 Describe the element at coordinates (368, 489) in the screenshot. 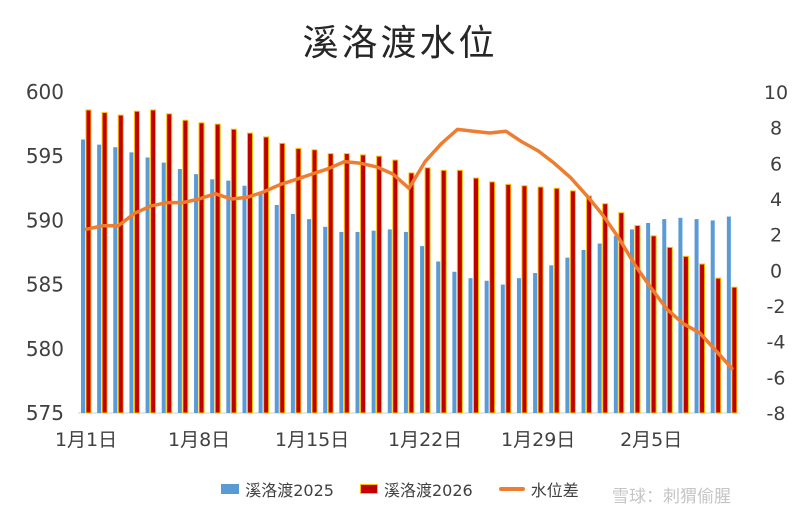

I see `legend-swatch-2026` at that location.